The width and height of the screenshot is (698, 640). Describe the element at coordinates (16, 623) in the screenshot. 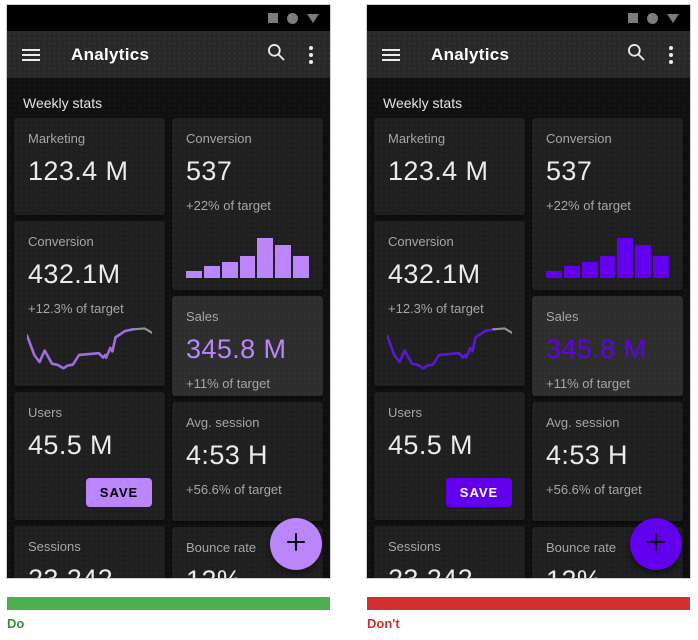

I see `do-label: Do` at that location.